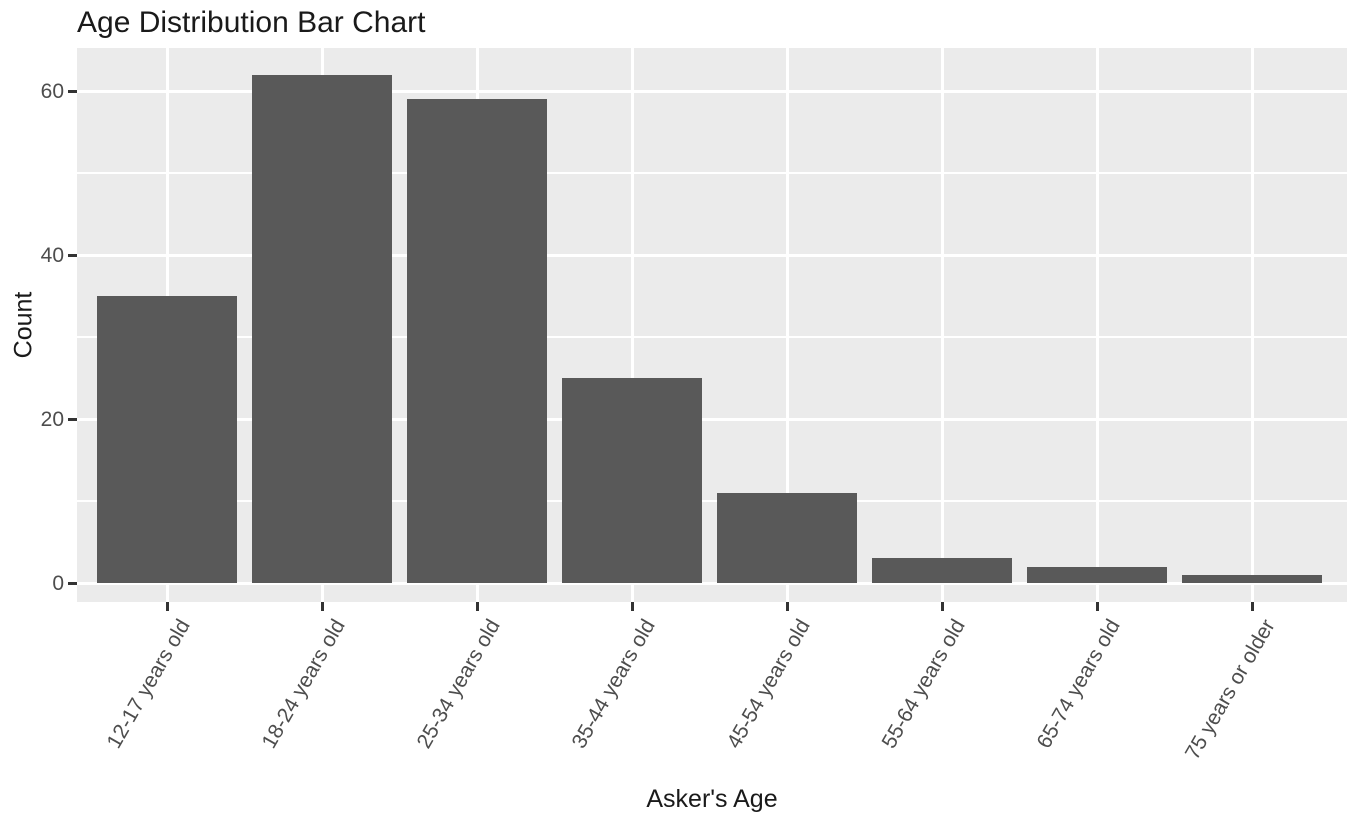  I want to click on x-tick-label: 35-44 years old, so click(614, 684).